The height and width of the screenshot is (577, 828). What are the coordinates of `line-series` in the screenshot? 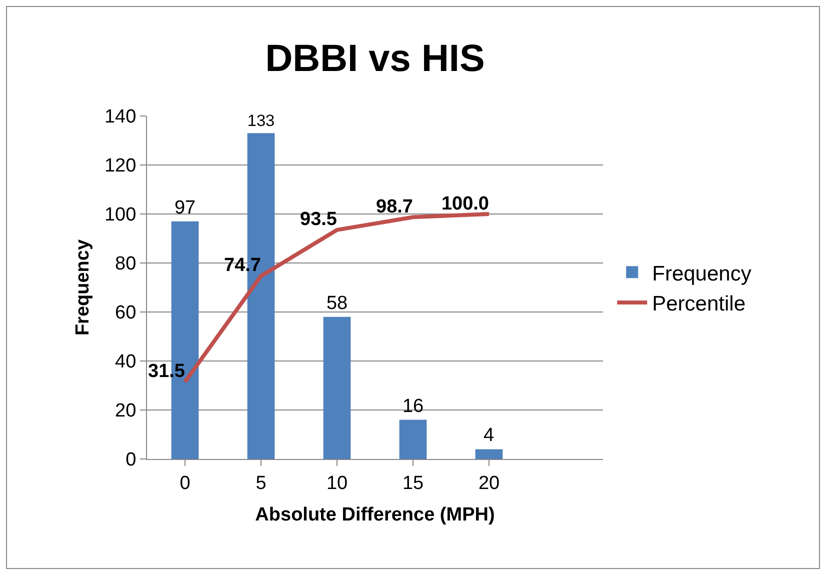 It's located at (337, 298).